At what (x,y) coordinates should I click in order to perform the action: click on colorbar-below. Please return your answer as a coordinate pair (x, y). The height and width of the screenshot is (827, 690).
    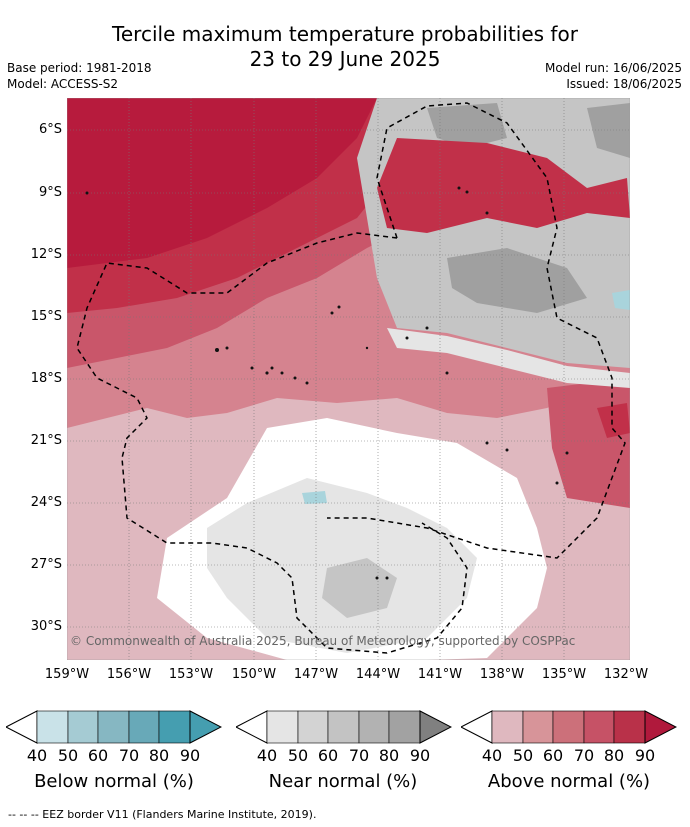
    Looking at the image, I should click on (114, 727).